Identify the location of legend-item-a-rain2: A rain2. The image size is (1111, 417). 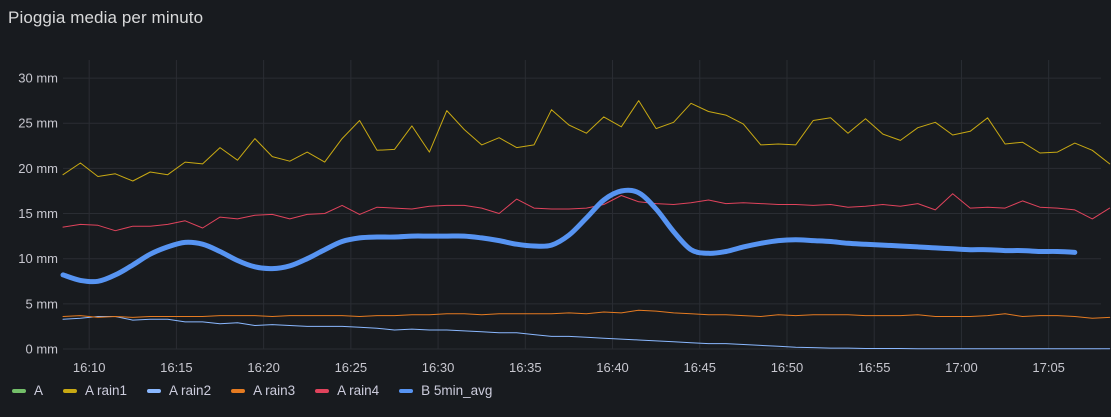
(179, 390).